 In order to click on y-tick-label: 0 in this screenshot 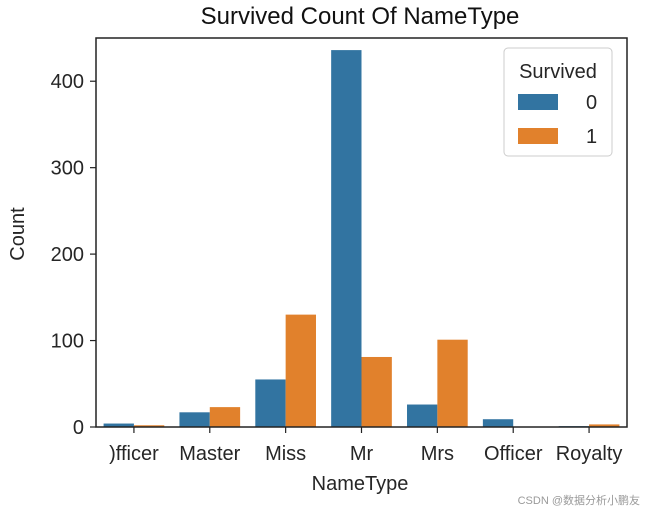, I will do `click(78, 428)`.